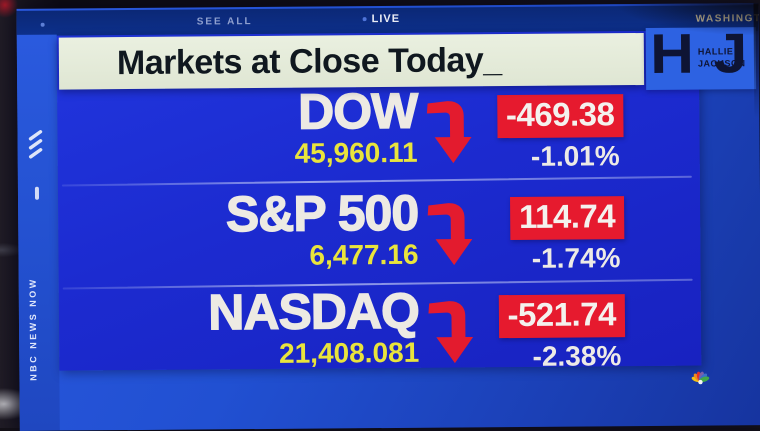 The height and width of the screenshot is (431, 760). What do you see at coordinates (37, 193) in the screenshot?
I see `sidebar-dash-icon` at bounding box center [37, 193].